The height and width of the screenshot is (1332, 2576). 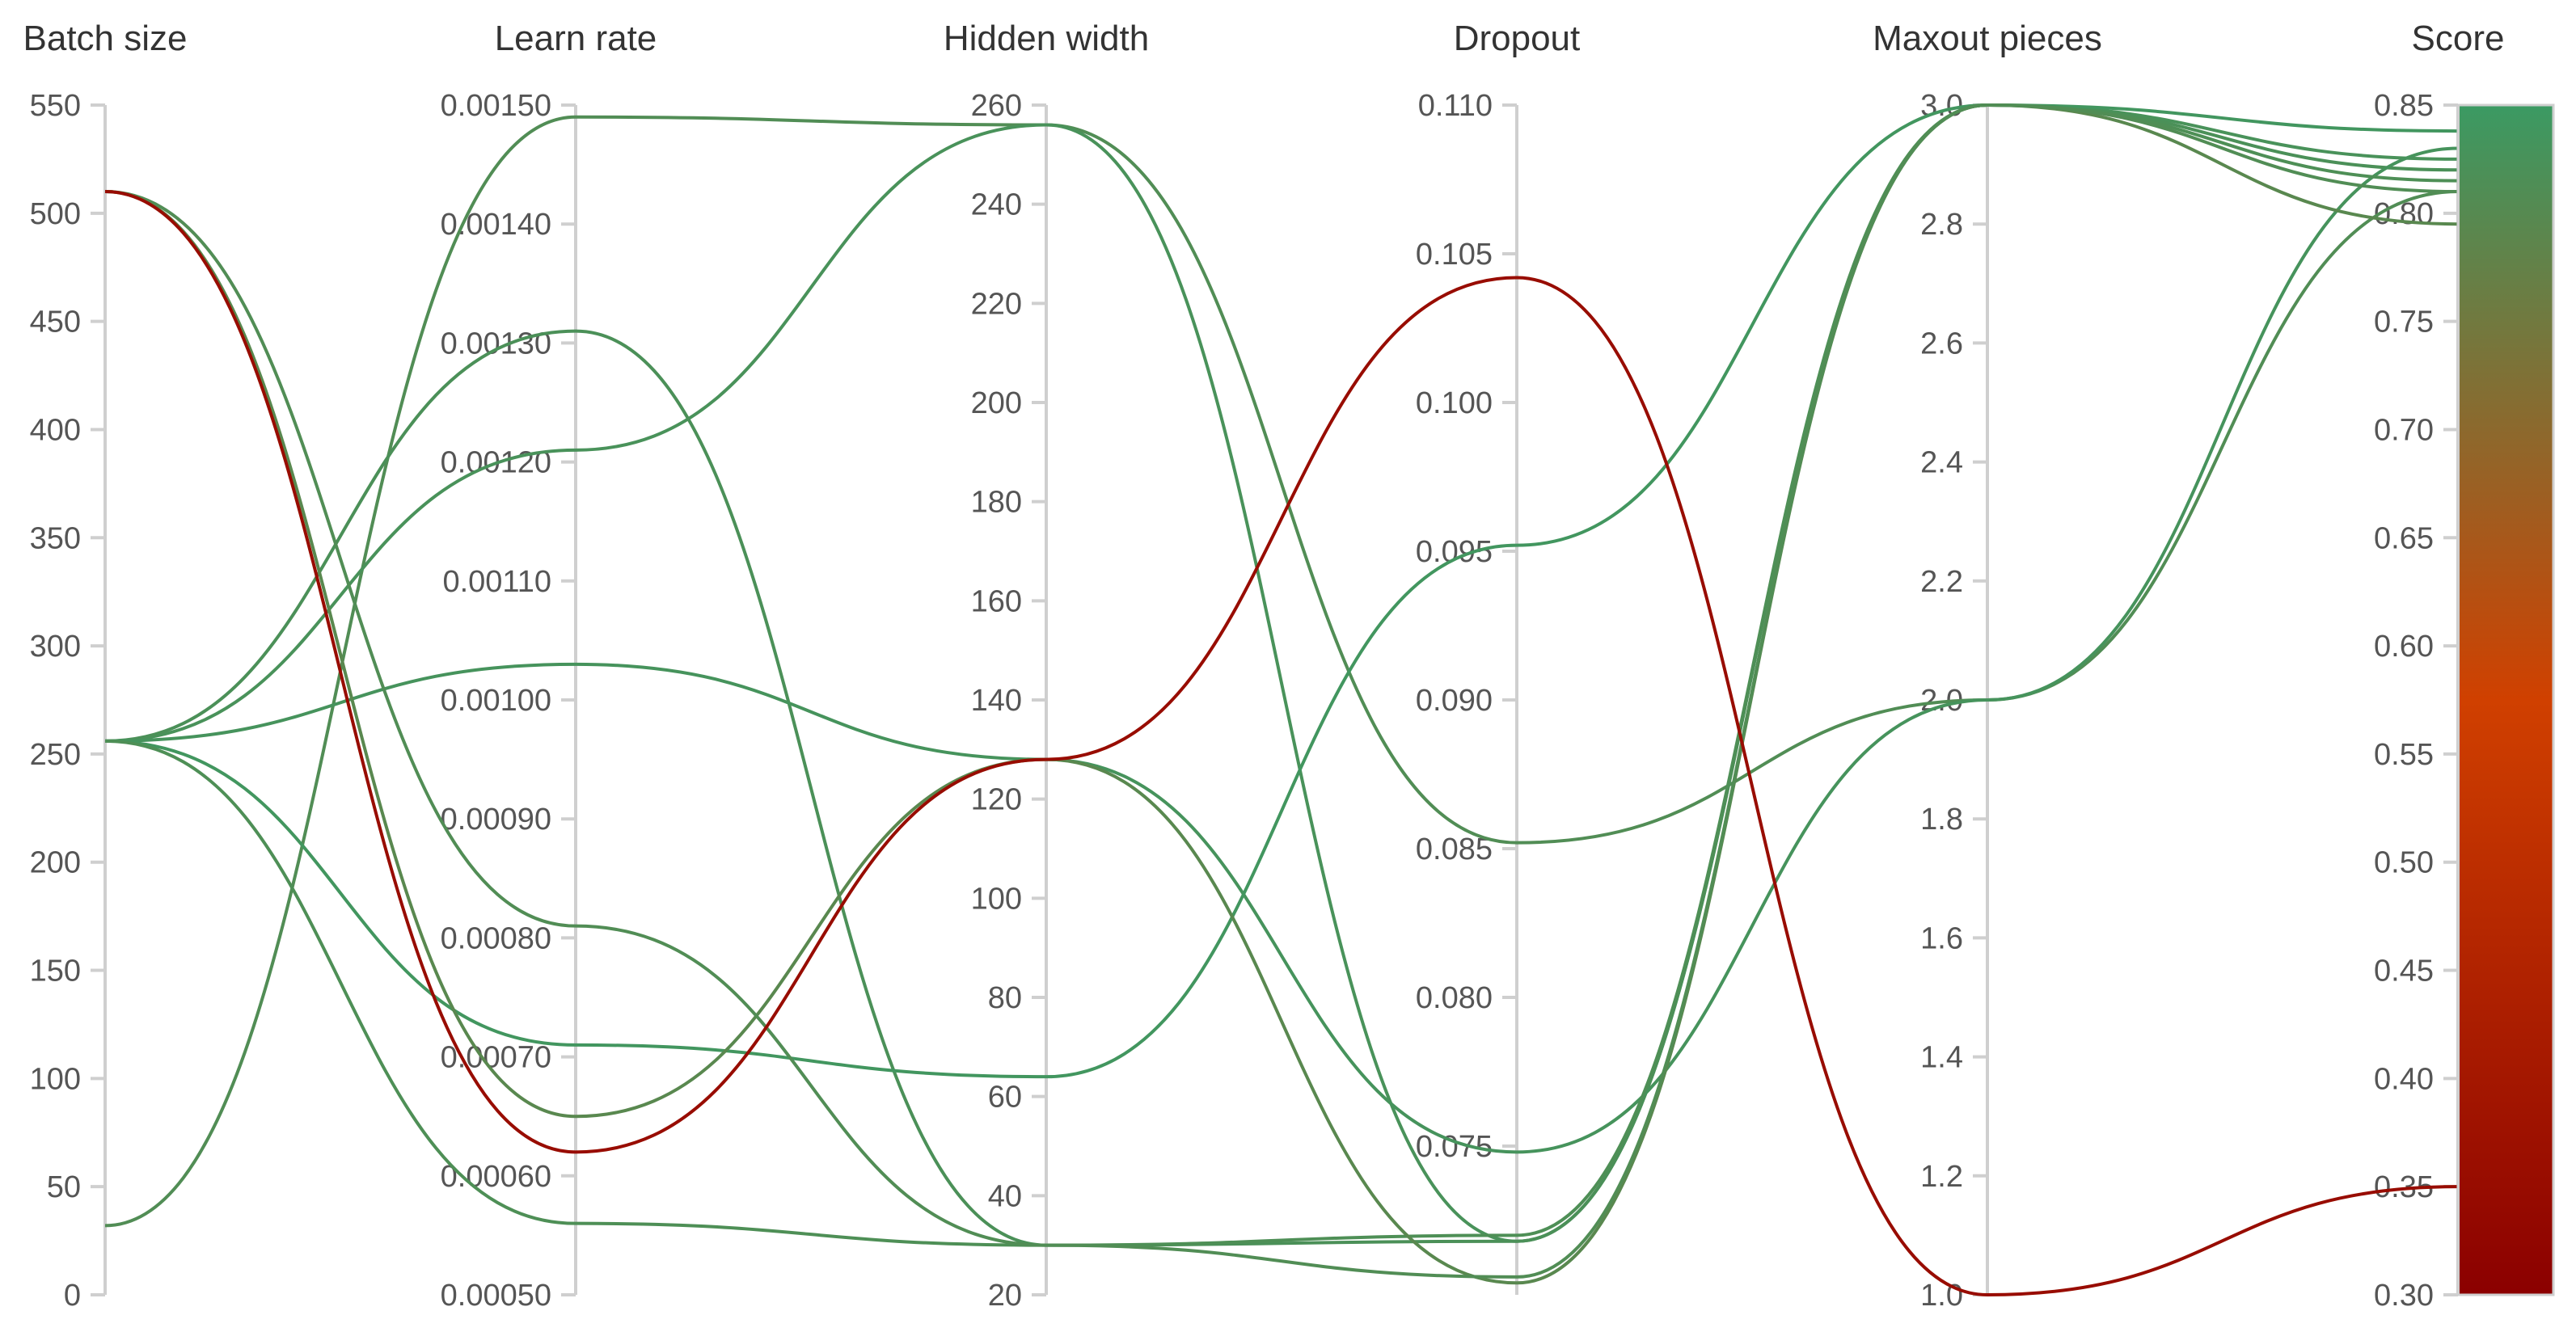 I want to click on tick-label: 350, so click(x=55, y=538).